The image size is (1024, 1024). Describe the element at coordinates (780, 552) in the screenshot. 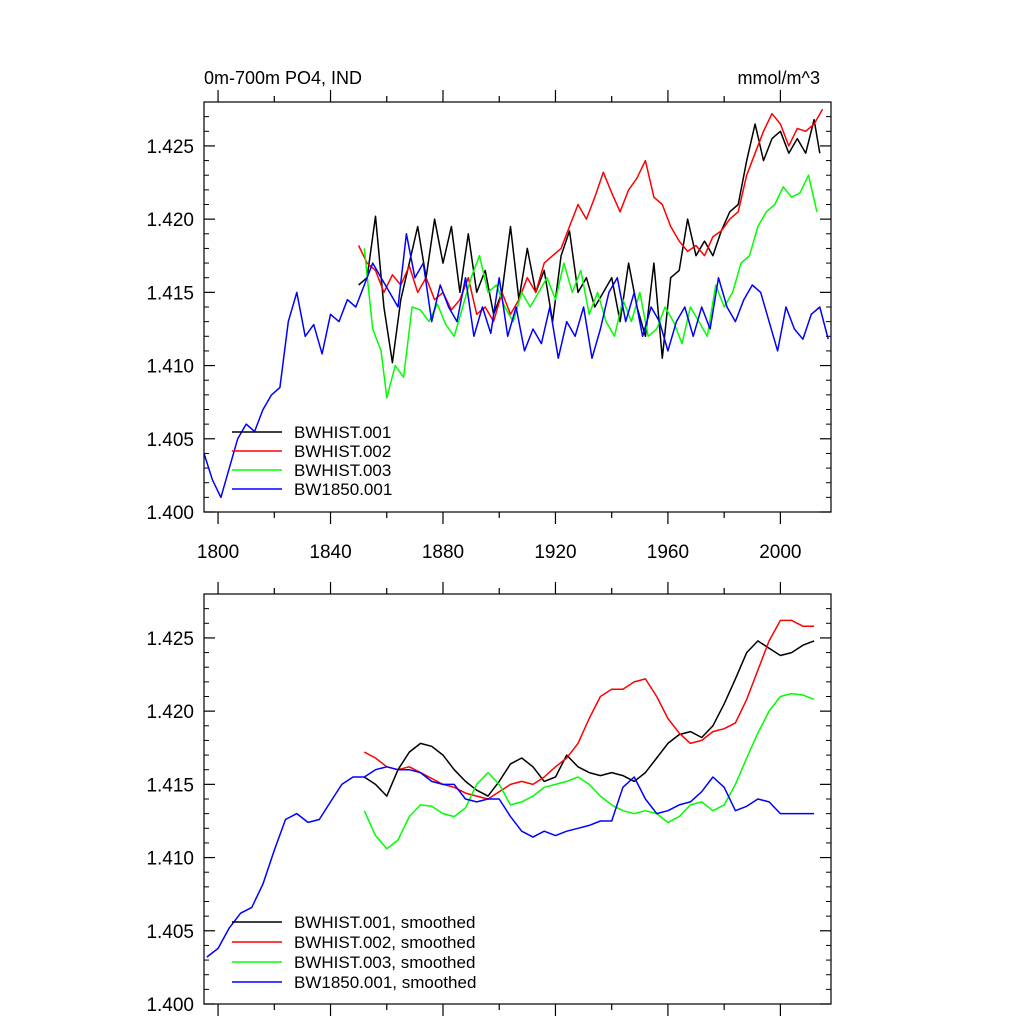

I see `x-tick-label: 2000` at that location.